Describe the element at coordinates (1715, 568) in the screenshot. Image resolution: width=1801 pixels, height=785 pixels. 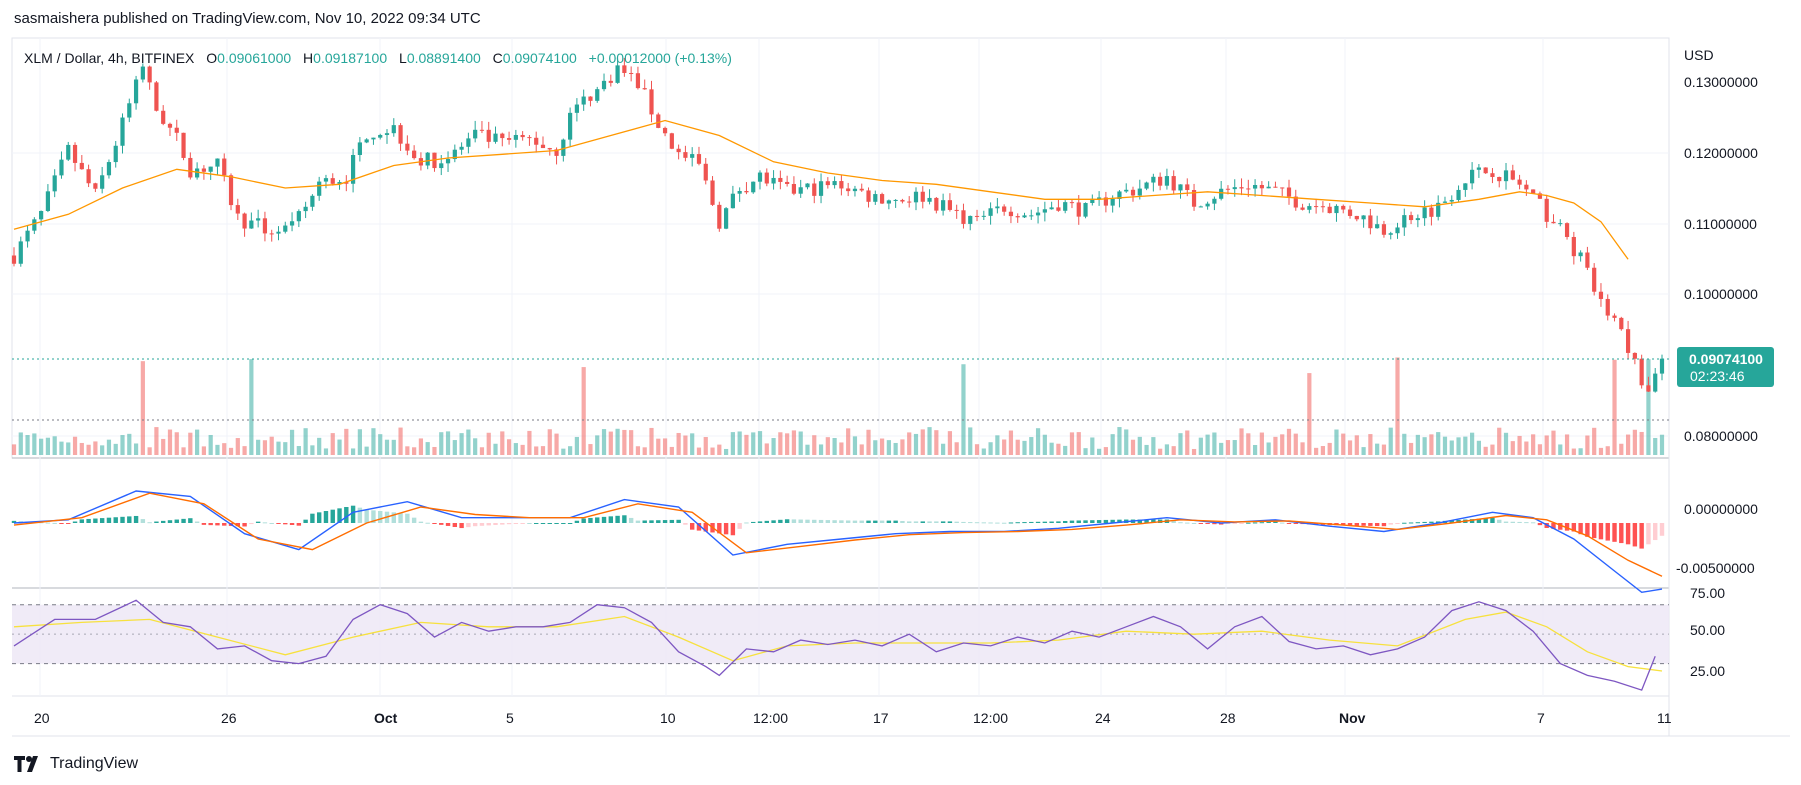
I see `macd-tick: -0.00500000` at that location.